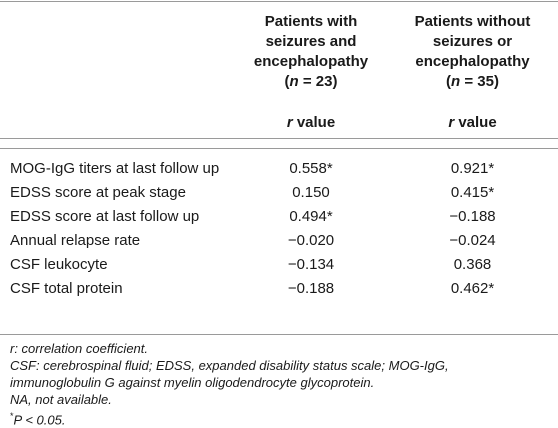  I want to click on table-top-rule, so click(279, 1).